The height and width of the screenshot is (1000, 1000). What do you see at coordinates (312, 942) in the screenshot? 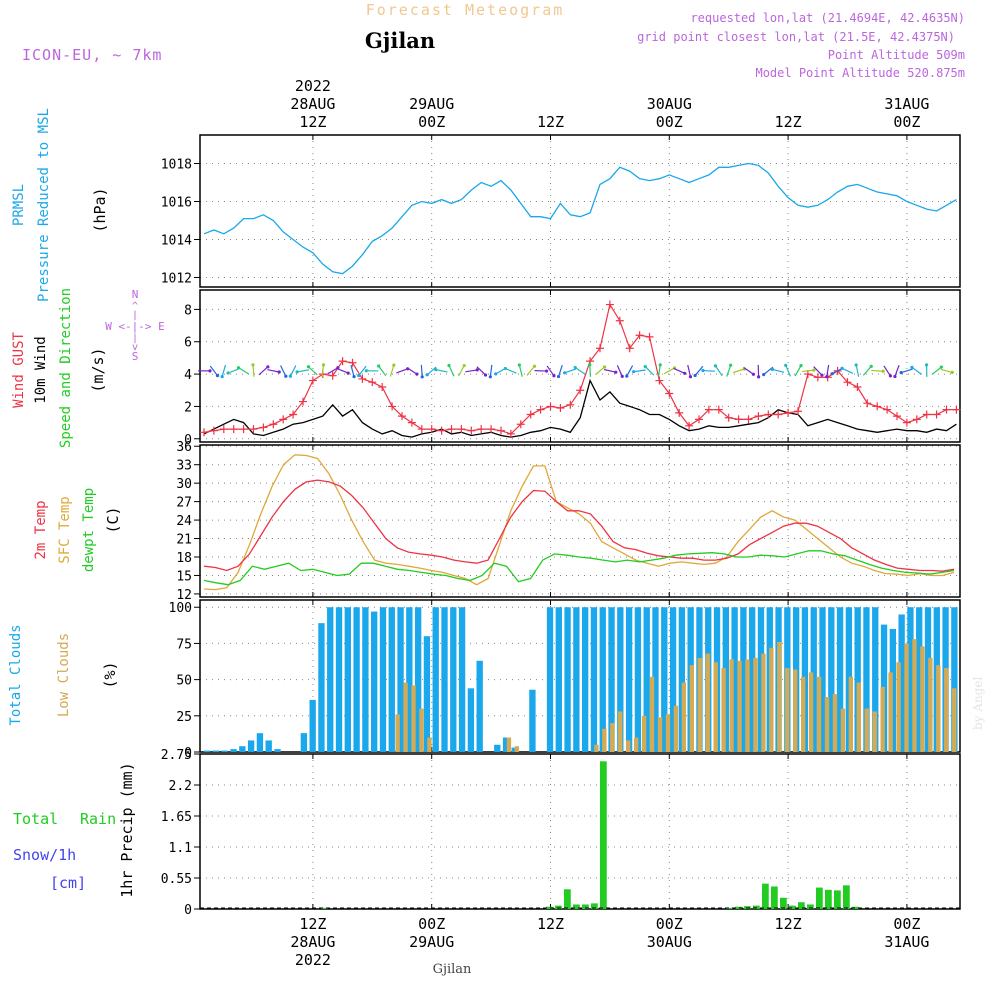
I see `bottom-time-label: 28AUG` at bounding box center [312, 942].